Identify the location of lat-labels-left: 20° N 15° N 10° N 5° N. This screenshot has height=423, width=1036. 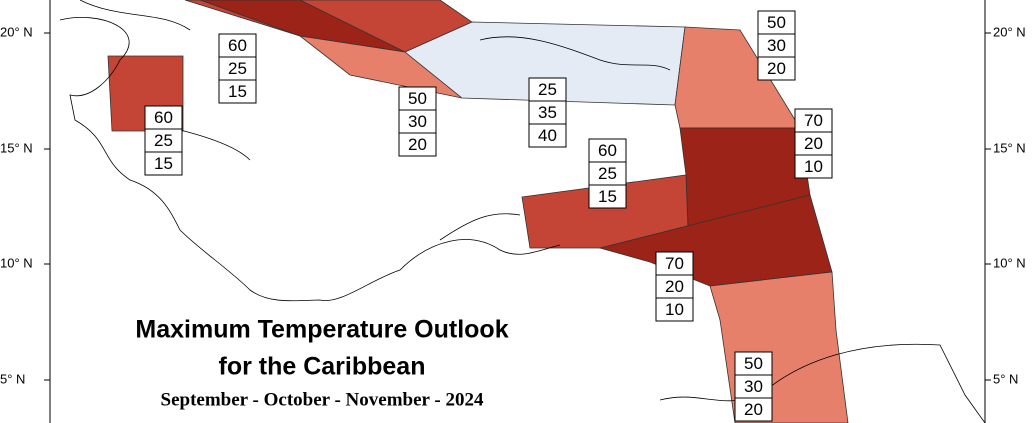
(25, 205).